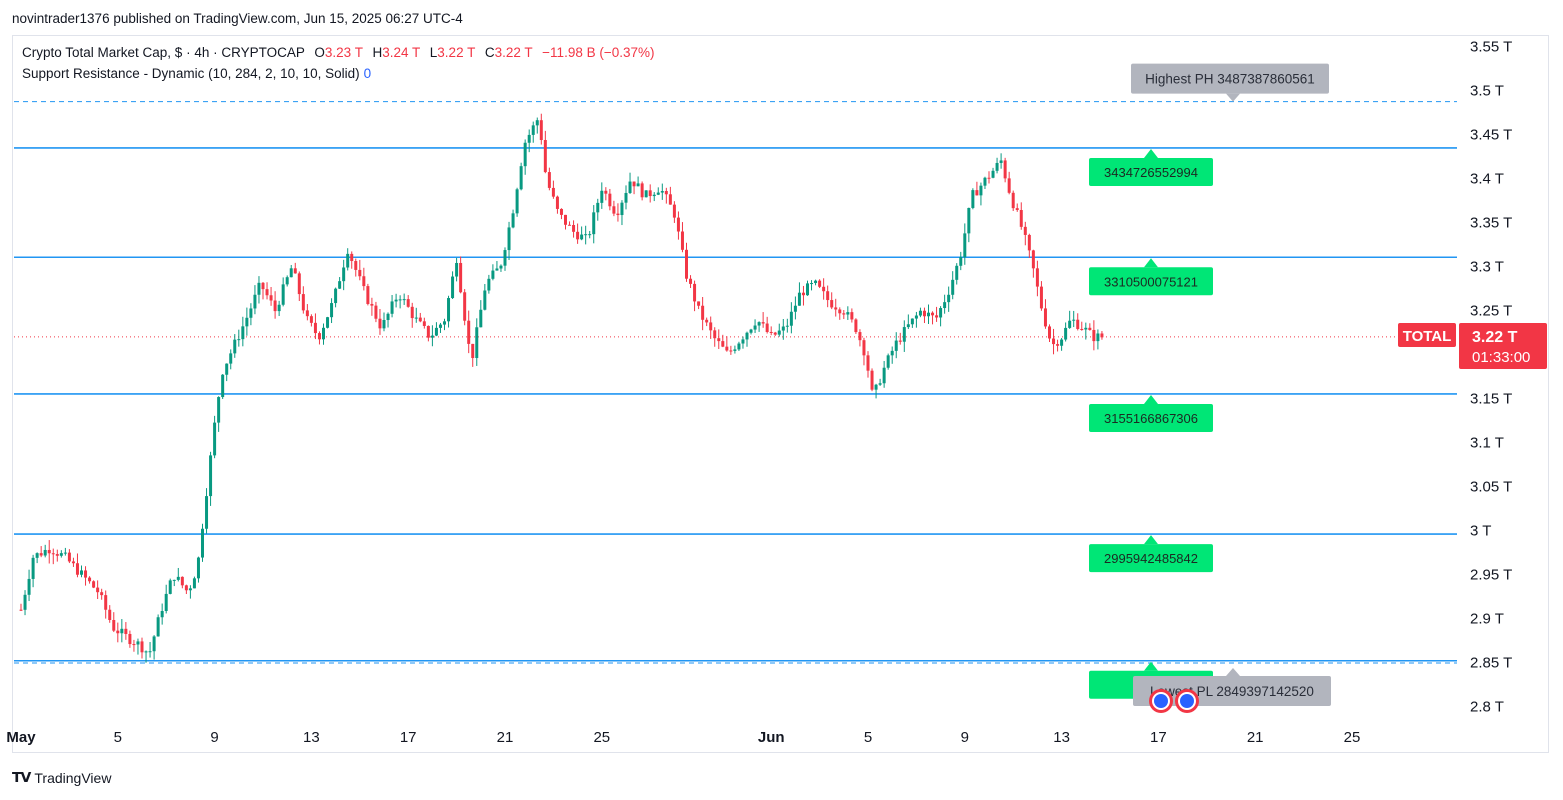 The height and width of the screenshot is (800, 1563). What do you see at coordinates (1487, 179) in the screenshot?
I see `y-tick-label: 3.4 T` at bounding box center [1487, 179].